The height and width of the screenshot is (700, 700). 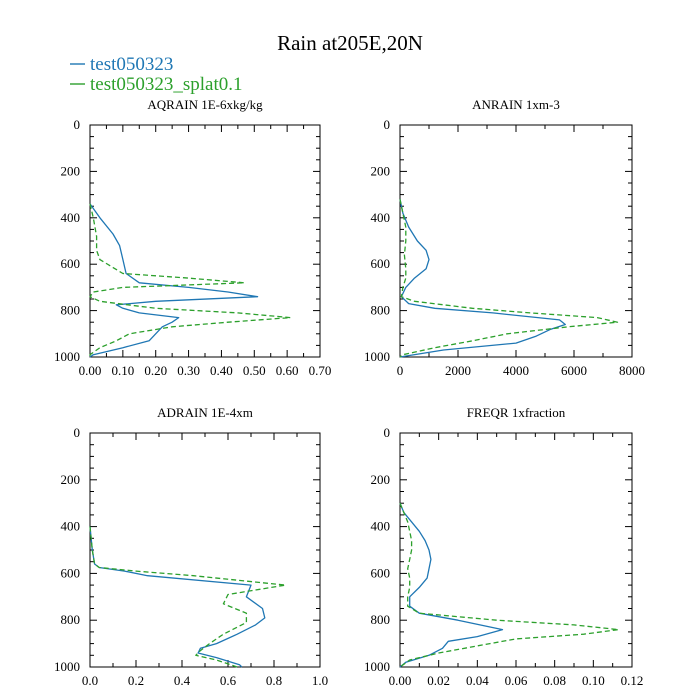 I want to click on y-tick-label-anrain: 400, so click(x=381, y=217).